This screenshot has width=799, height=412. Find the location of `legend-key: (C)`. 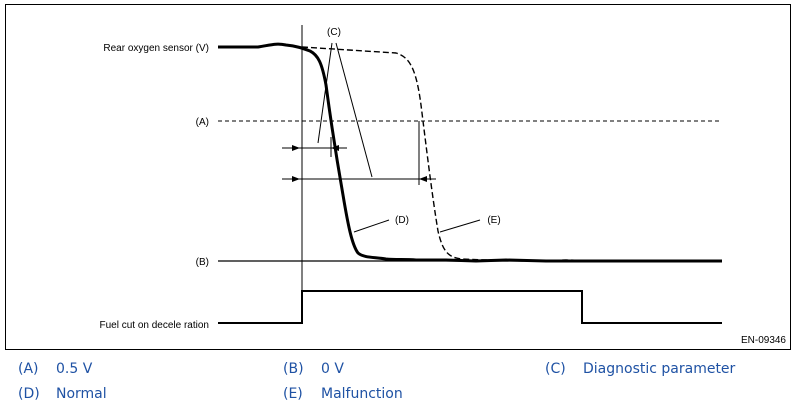

legend-key: (C) is located at coordinates (555, 369).